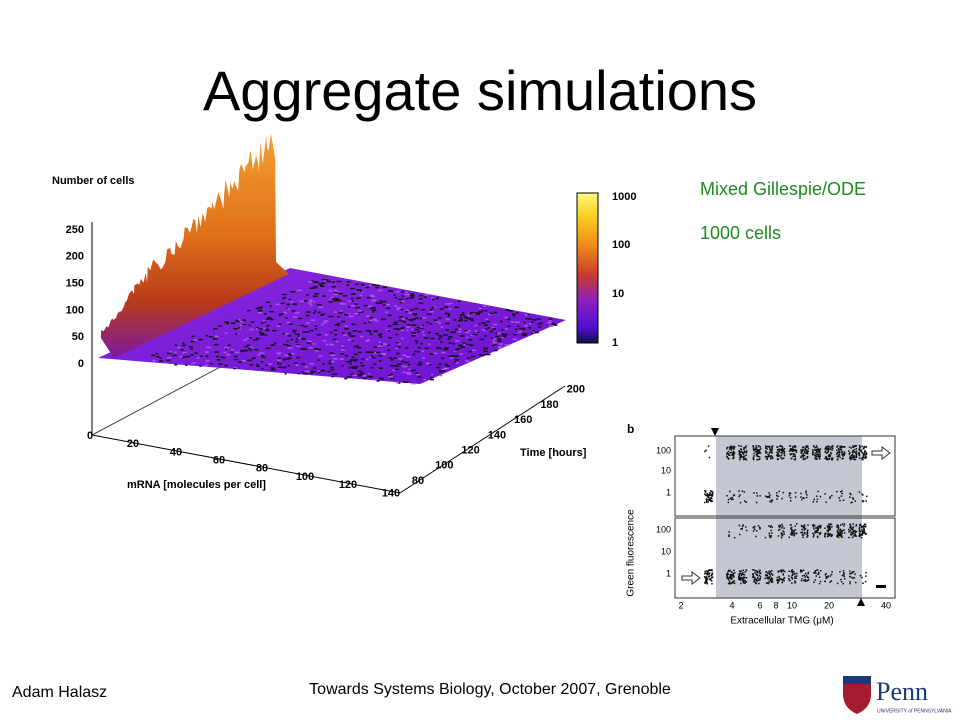 The width and height of the screenshot is (960, 720). I want to click on inset-y-tick-label: 100, so click(663, 450).